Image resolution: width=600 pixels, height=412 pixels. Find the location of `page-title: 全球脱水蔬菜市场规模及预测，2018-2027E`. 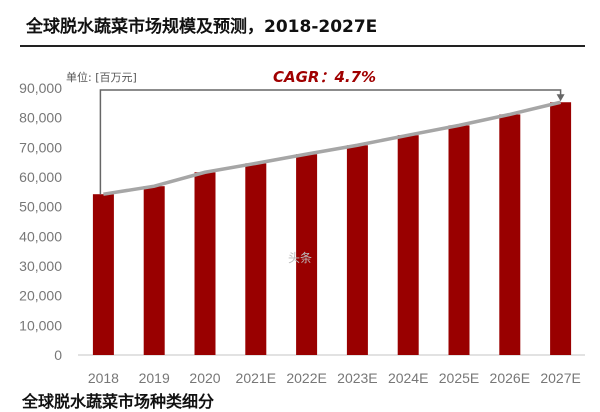

page-title: 全球脱水蔬菜市场规模及预测，2018-2027E is located at coordinates (202, 27).